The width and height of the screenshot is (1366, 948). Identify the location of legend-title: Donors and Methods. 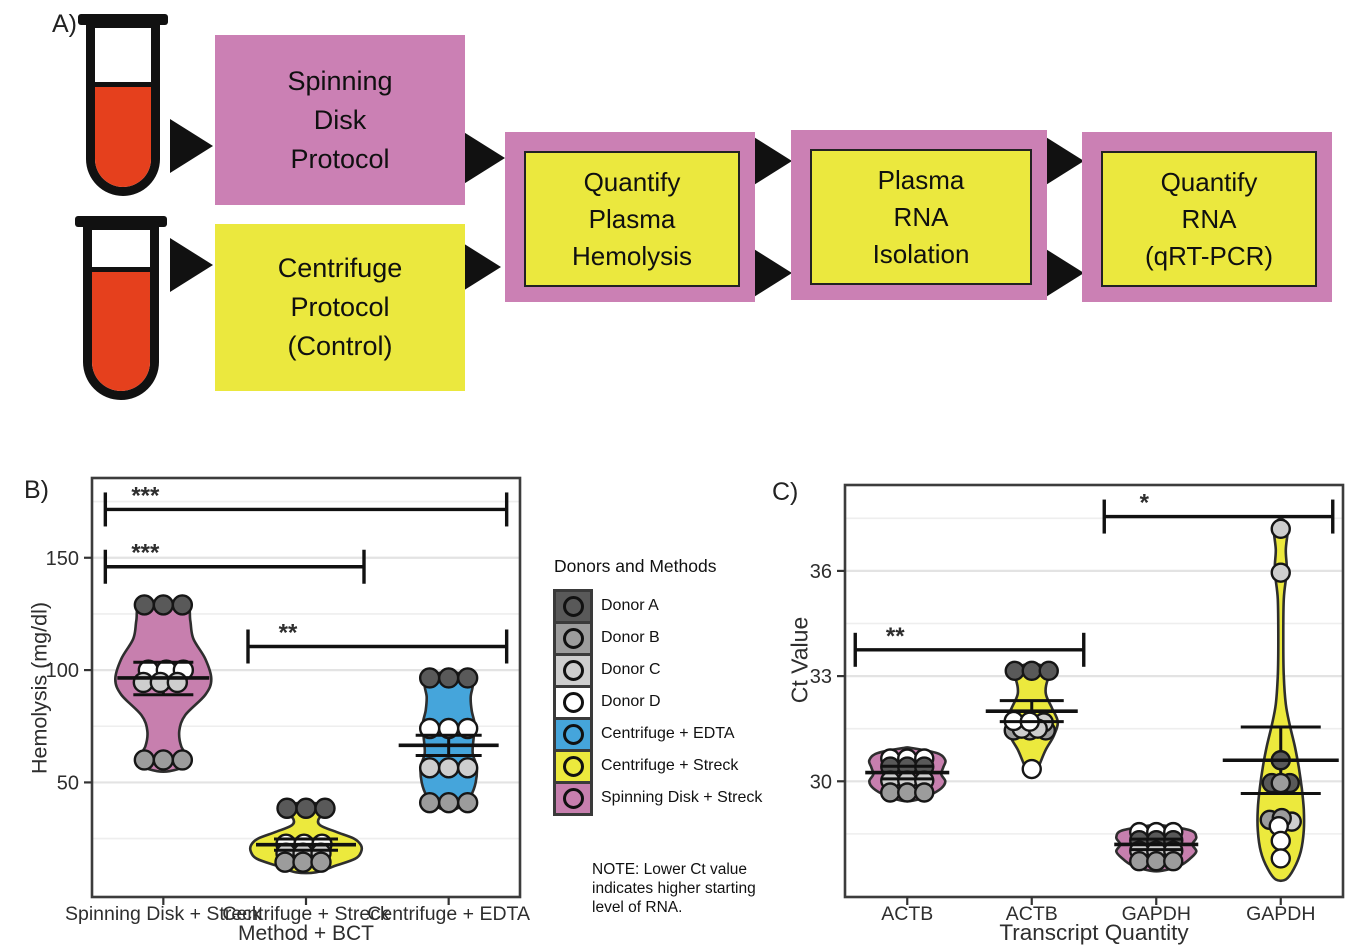
(635, 566).